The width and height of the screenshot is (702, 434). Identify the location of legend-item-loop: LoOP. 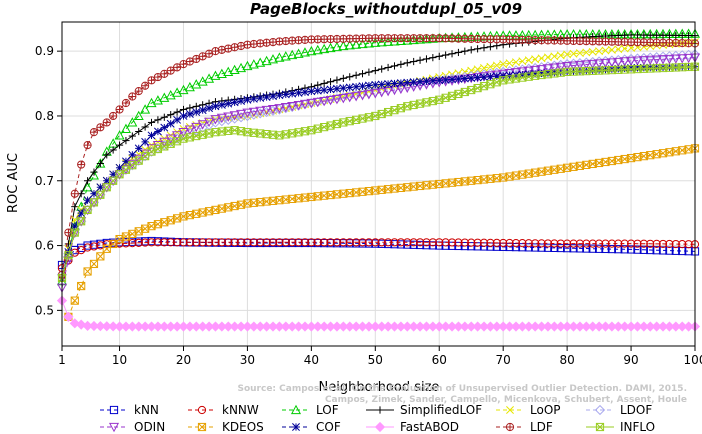
(528, 410).